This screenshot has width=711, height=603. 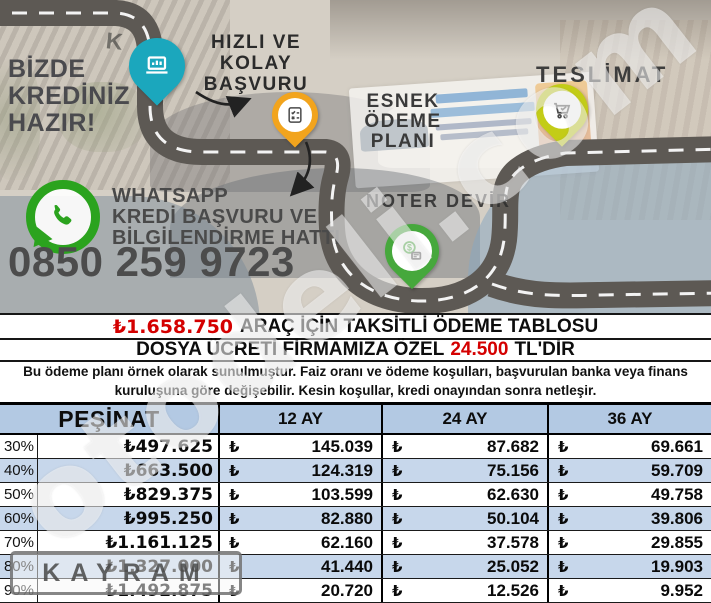 I want to click on row-36ay: 49.758, so click(x=677, y=494).